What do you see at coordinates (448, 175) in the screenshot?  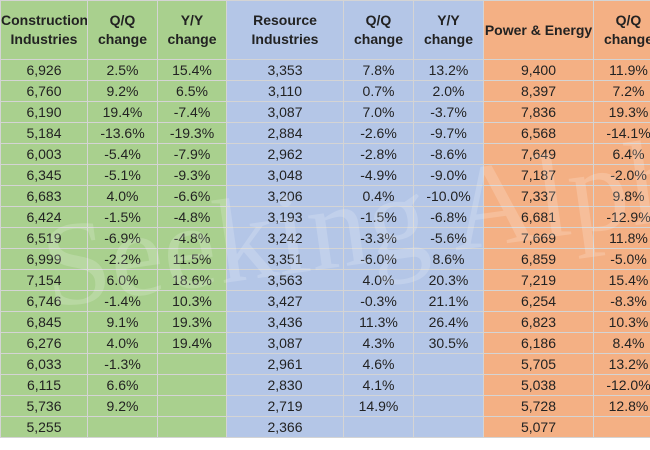 I see `cell-resource-yy-change: -9.0%` at bounding box center [448, 175].